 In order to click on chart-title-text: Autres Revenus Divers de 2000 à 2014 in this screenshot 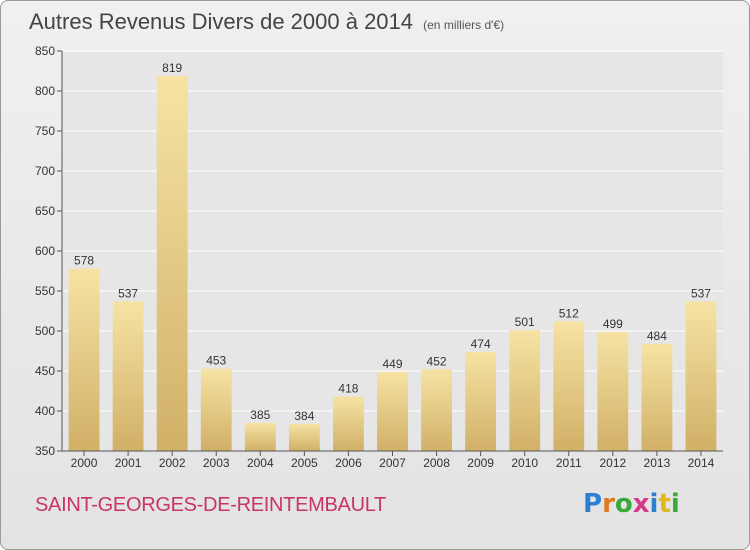, I will do `click(221, 21)`.